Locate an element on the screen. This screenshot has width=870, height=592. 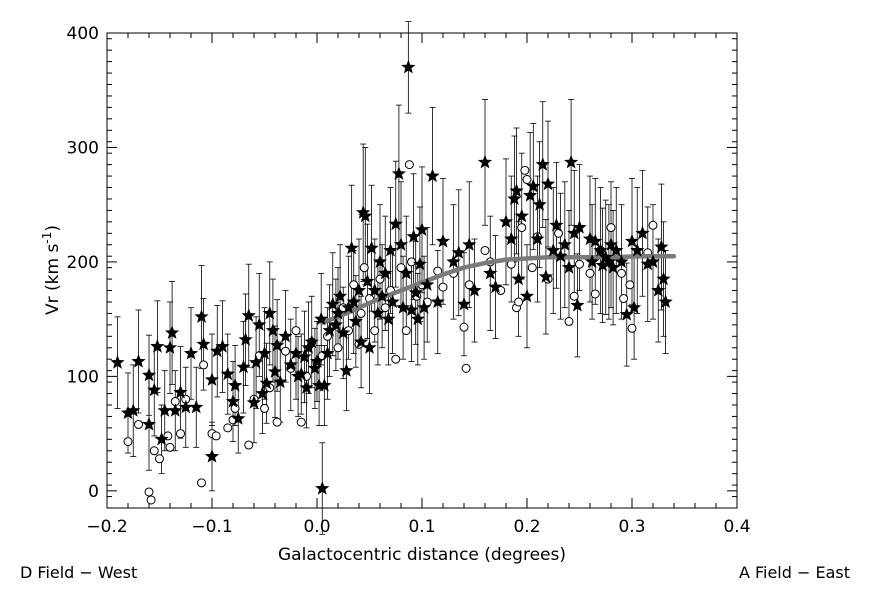
y-axis-label-close: ) is located at coordinates (53, 228).